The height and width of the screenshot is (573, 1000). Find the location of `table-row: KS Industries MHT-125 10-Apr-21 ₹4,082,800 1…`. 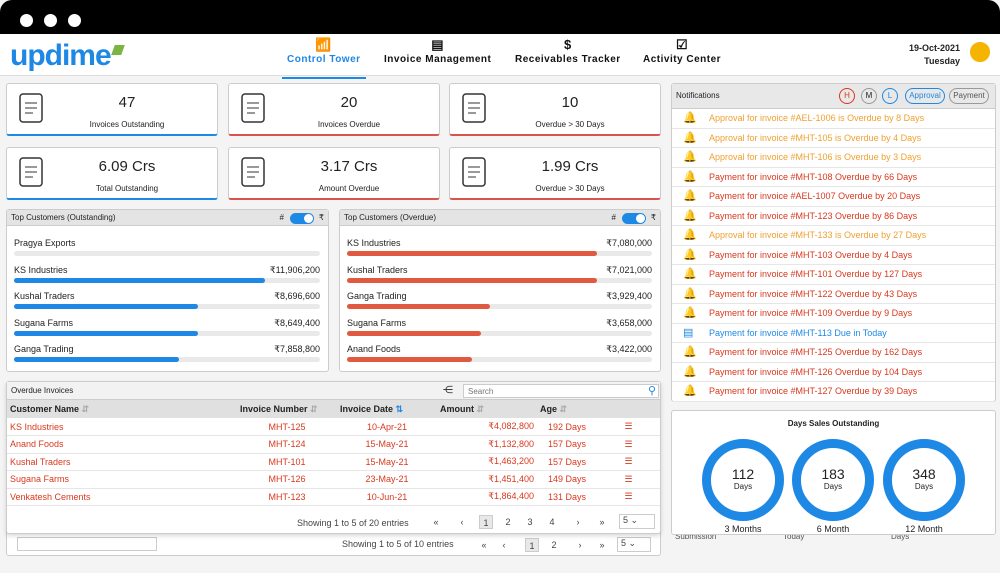

table-row: KS Industries MHT-125 10-Apr-21 ₹4,082,800 1… is located at coordinates (333, 427).